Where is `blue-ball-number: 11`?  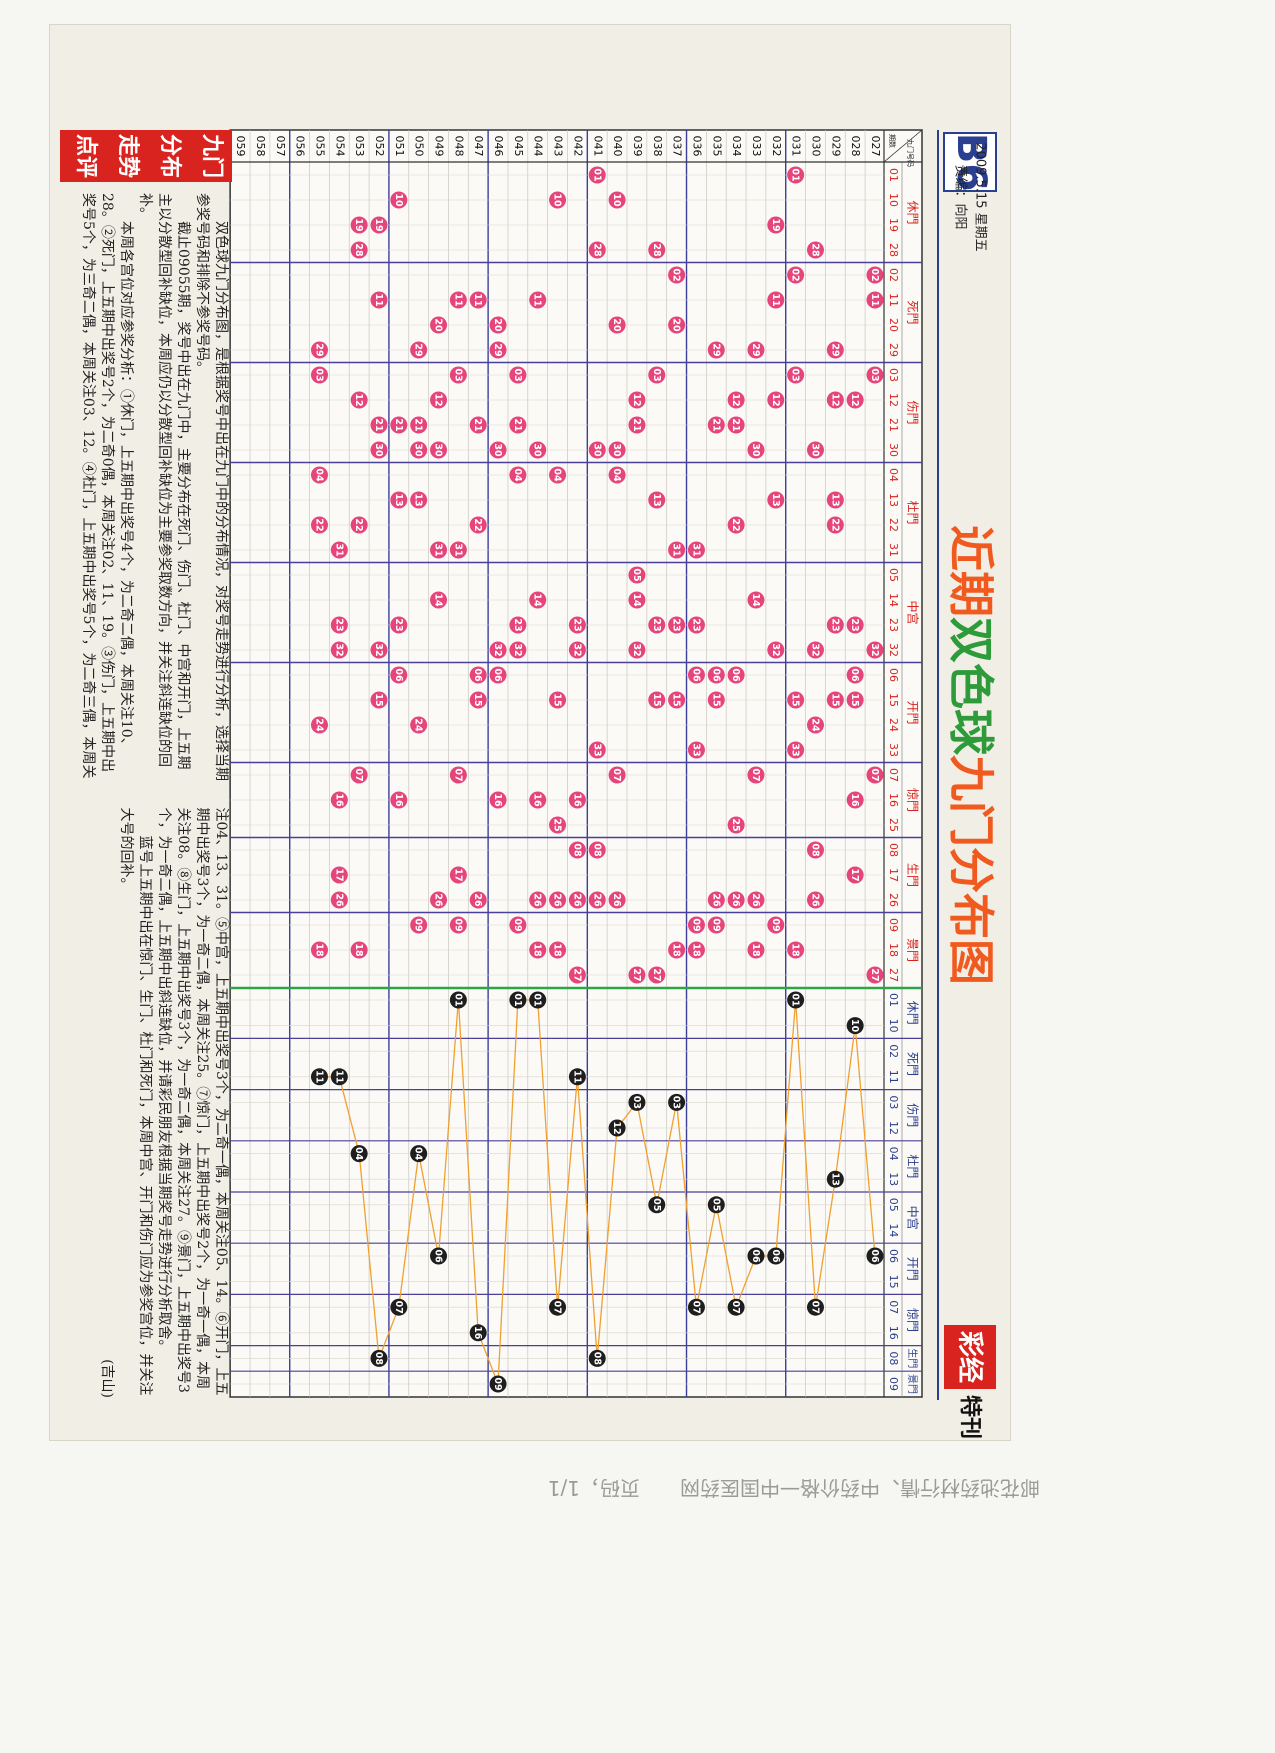
blue-ball-number: 11 is located at coordinates (338, 1076).